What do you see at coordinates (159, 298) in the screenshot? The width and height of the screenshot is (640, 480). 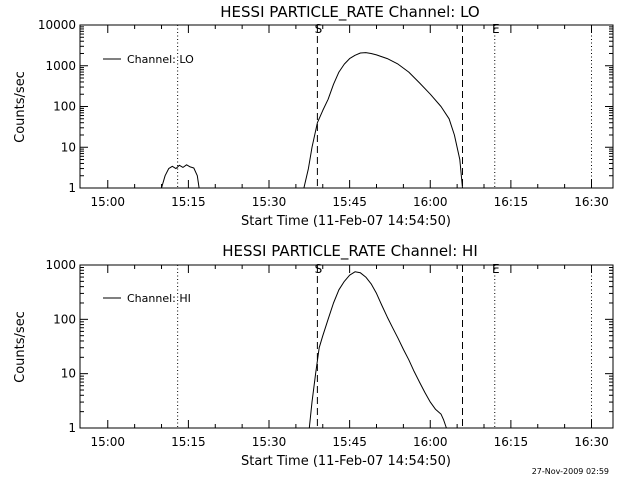 I see `legend-entry: Channel: HI` at bounding box center [159, 298].